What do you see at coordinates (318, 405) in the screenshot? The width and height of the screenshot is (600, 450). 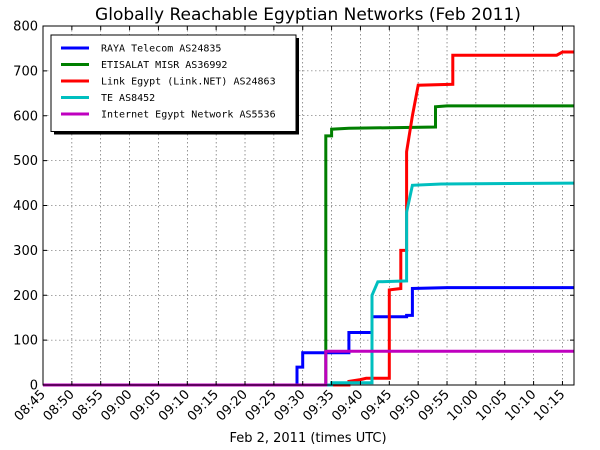 I see `x-tick-label: 09:35` at bounding box center [318, 405].